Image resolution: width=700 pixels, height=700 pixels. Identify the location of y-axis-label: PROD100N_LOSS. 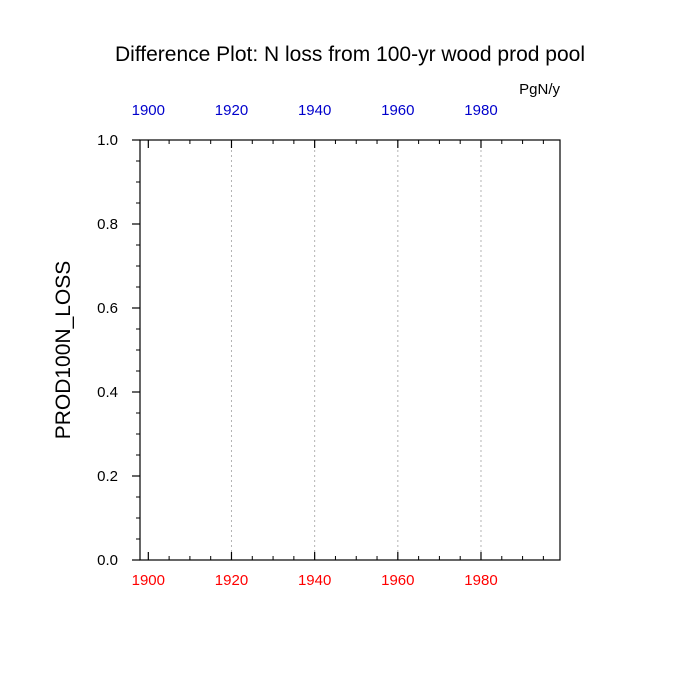
(63, 350).